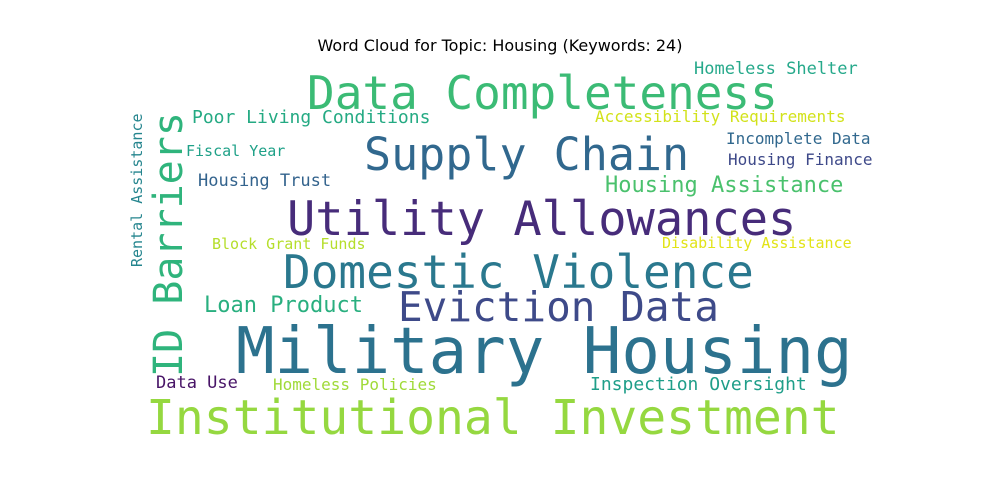 The image size is (1000, 500). Describe the element at coordinates (137, 190) in the screenshot. I see `word-rental-assistance: Rental Assistance` at that location.